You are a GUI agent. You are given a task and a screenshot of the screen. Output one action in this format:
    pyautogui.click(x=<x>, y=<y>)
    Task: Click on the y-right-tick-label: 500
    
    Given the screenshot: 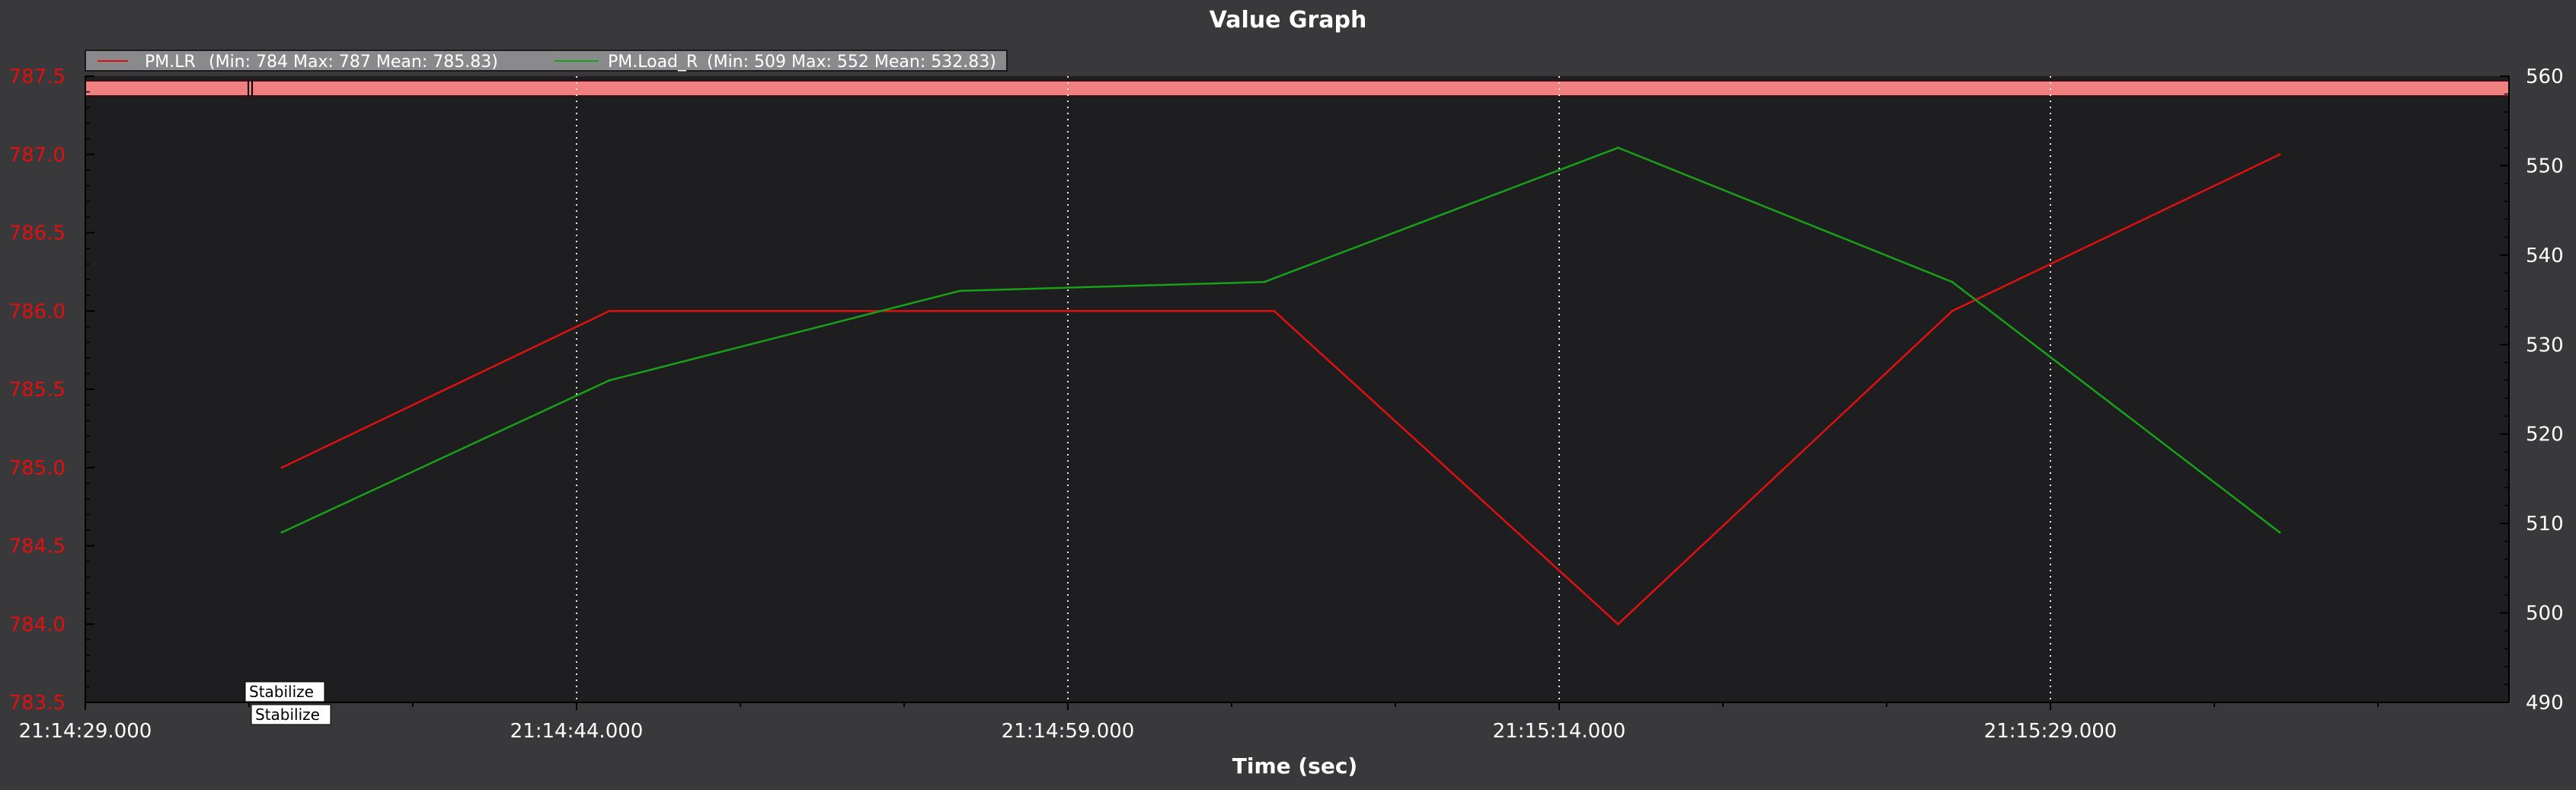 What is the action you would take?
    pyautogui.click(x=2545, y=614)
    